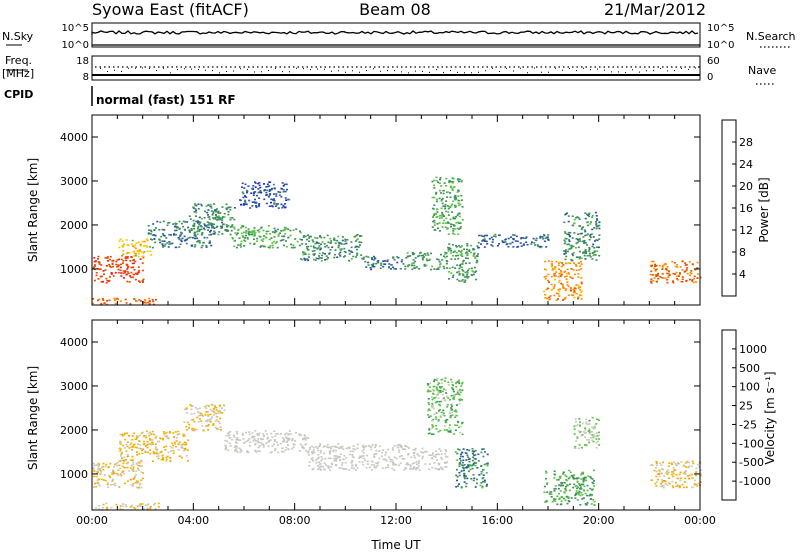 The height and width of the screenshot is (554, 800). Describe the element at coordinates (120, 96) in the screenshot. I see `cpid-row: CPID normal (fast) 151 RF` at that location.